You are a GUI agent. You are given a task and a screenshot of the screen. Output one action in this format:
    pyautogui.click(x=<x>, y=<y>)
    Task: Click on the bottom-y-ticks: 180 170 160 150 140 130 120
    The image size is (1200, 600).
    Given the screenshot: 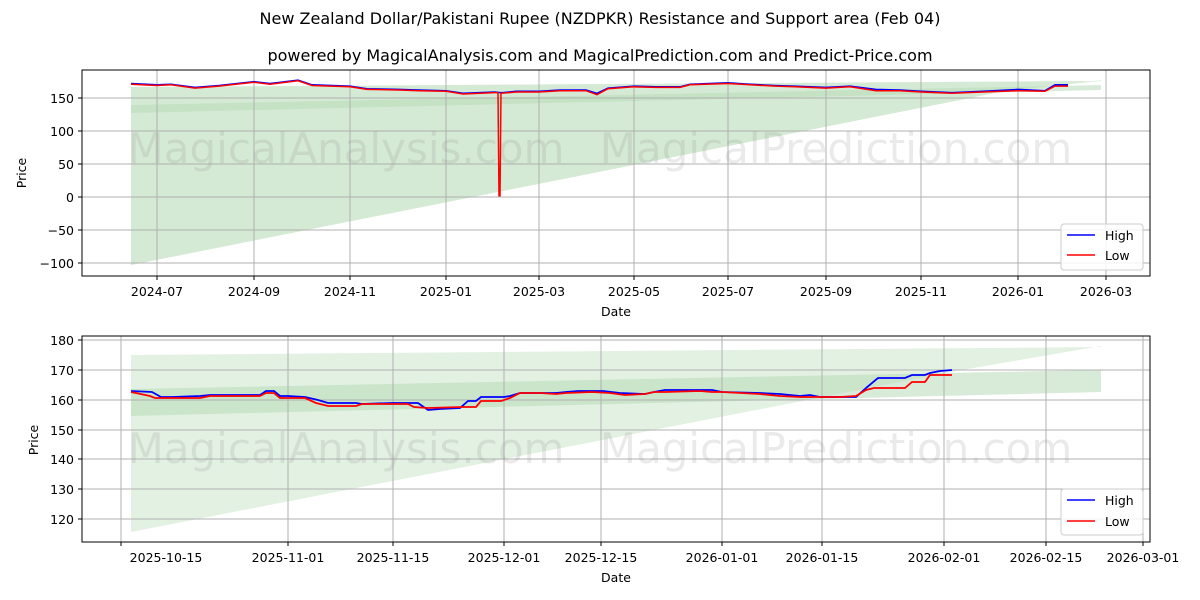 What is the action you would take?
    pyautogui.click(x=66, y=430)
    